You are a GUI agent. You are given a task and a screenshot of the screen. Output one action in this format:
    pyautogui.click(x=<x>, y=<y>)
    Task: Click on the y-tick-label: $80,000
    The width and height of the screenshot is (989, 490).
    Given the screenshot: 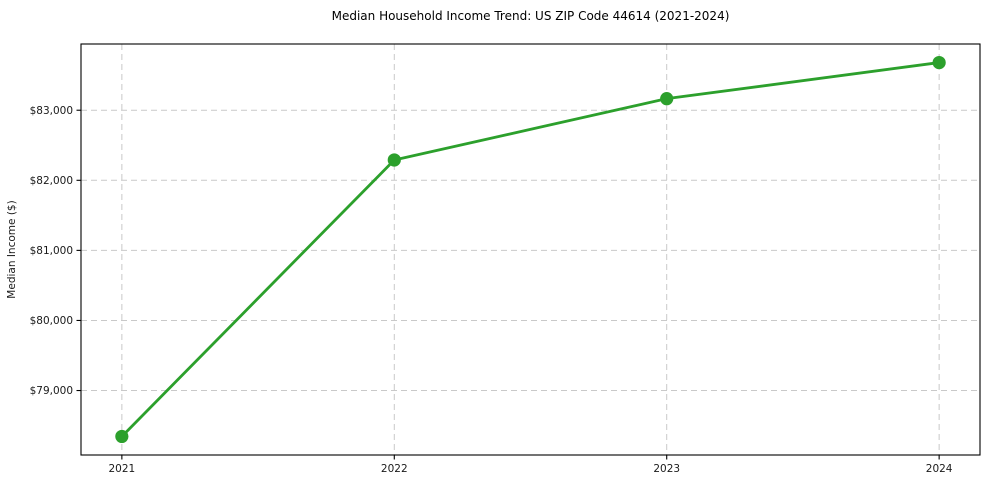 What is the action you would take?
    pyautogui.click(x=51, y=321)
    